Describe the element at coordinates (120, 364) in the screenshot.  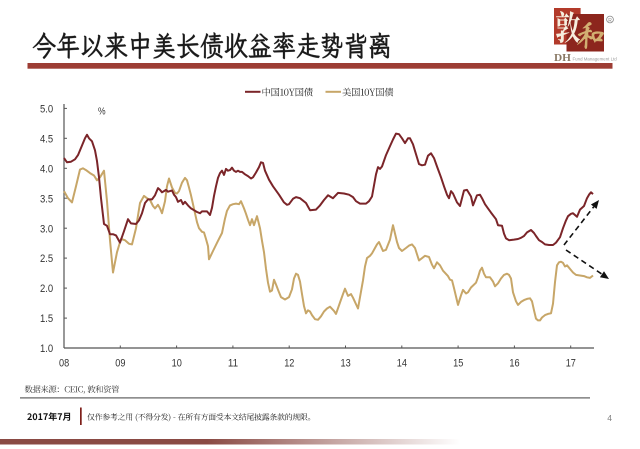
I see `svg-text: 09` at that location.